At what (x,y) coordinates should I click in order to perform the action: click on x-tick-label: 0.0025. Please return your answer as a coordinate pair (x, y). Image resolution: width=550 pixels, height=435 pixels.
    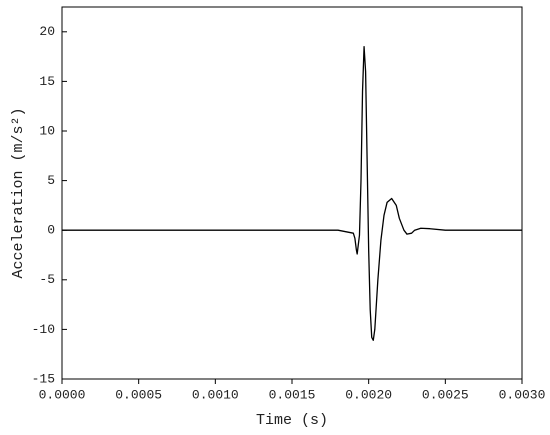
    Looking at the image, I should click on (445, 394).